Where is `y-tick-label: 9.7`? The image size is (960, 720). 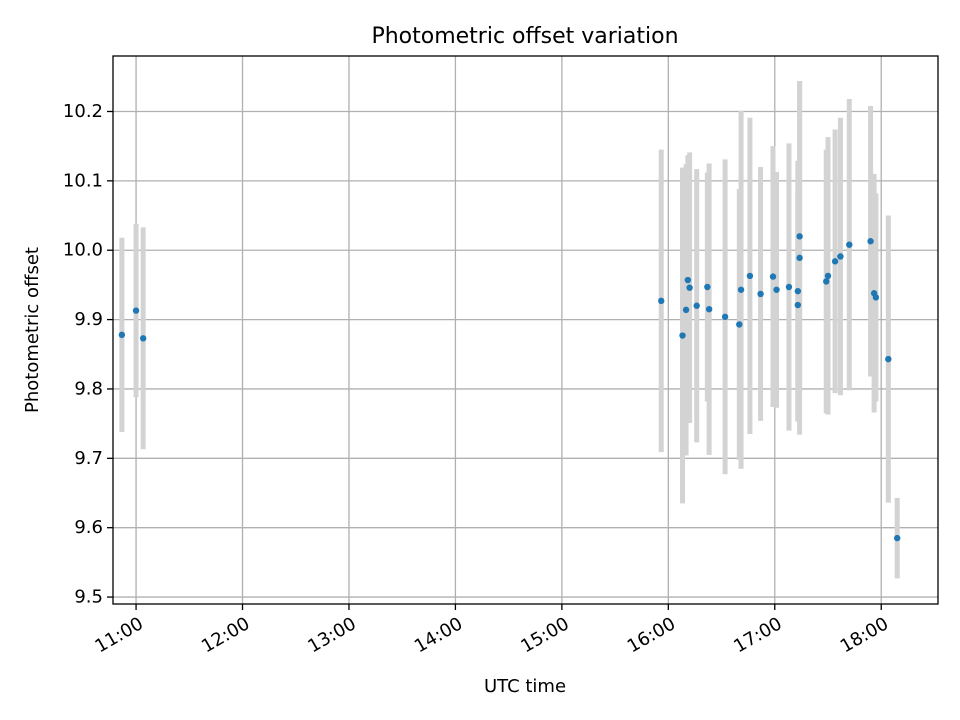
y-tick-label: 9.7 is located at coordinates (88, 458).